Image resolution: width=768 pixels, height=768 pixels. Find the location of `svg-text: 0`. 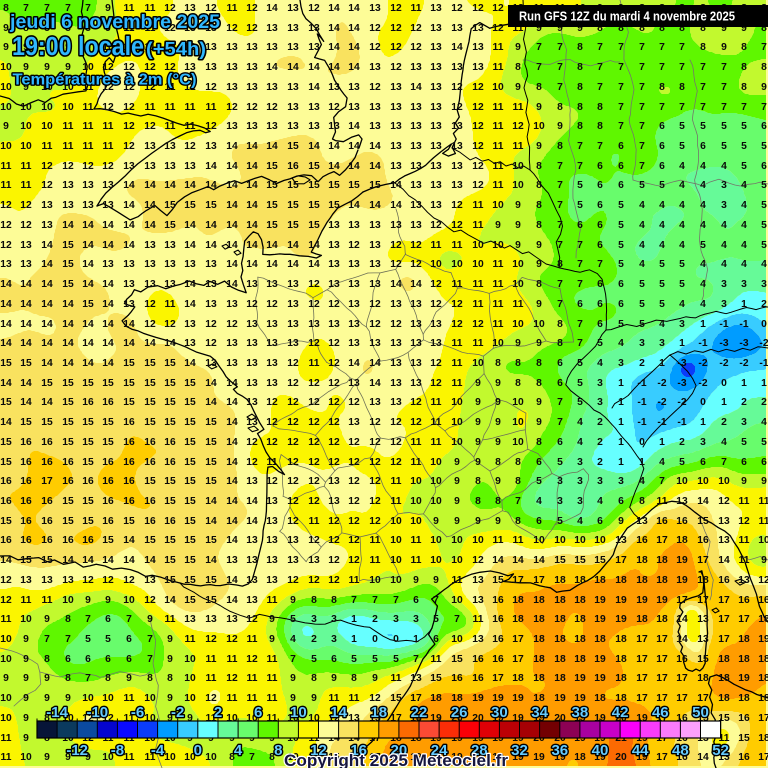

svg-text: 0 is located at coordinates (375, 639).